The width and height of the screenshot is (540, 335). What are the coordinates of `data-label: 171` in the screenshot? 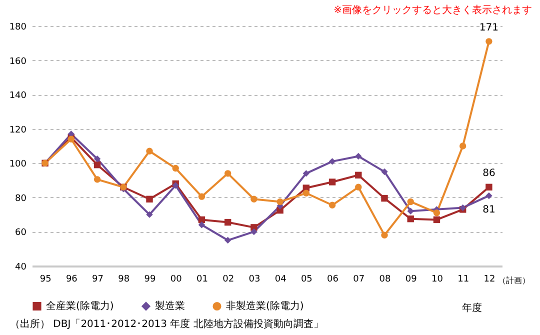 It's located at (488, 28).